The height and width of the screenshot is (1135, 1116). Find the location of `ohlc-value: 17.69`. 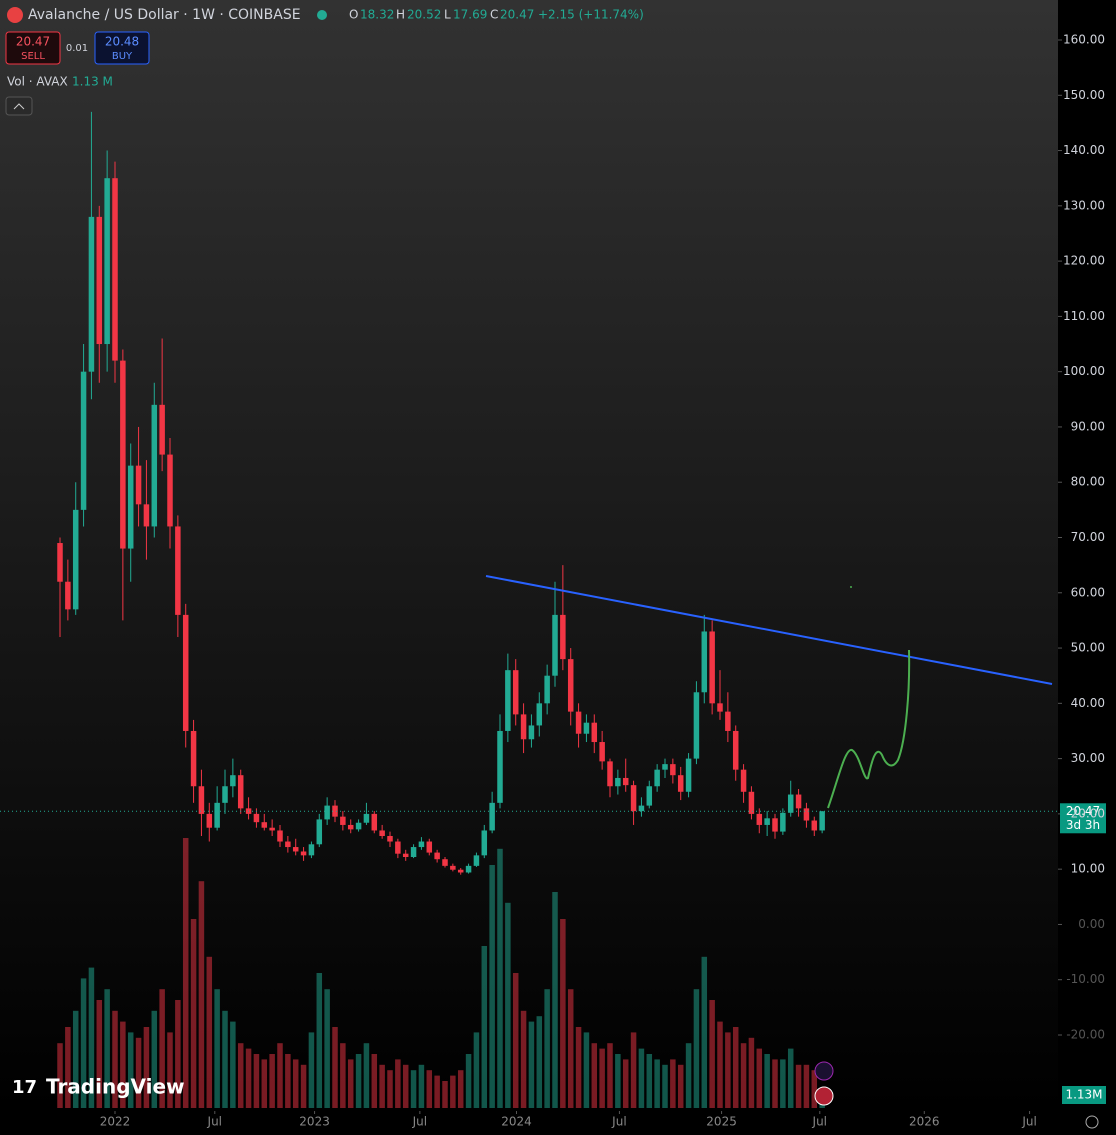

ohlc-value: 17.69 is located at coordinates (470, 15).